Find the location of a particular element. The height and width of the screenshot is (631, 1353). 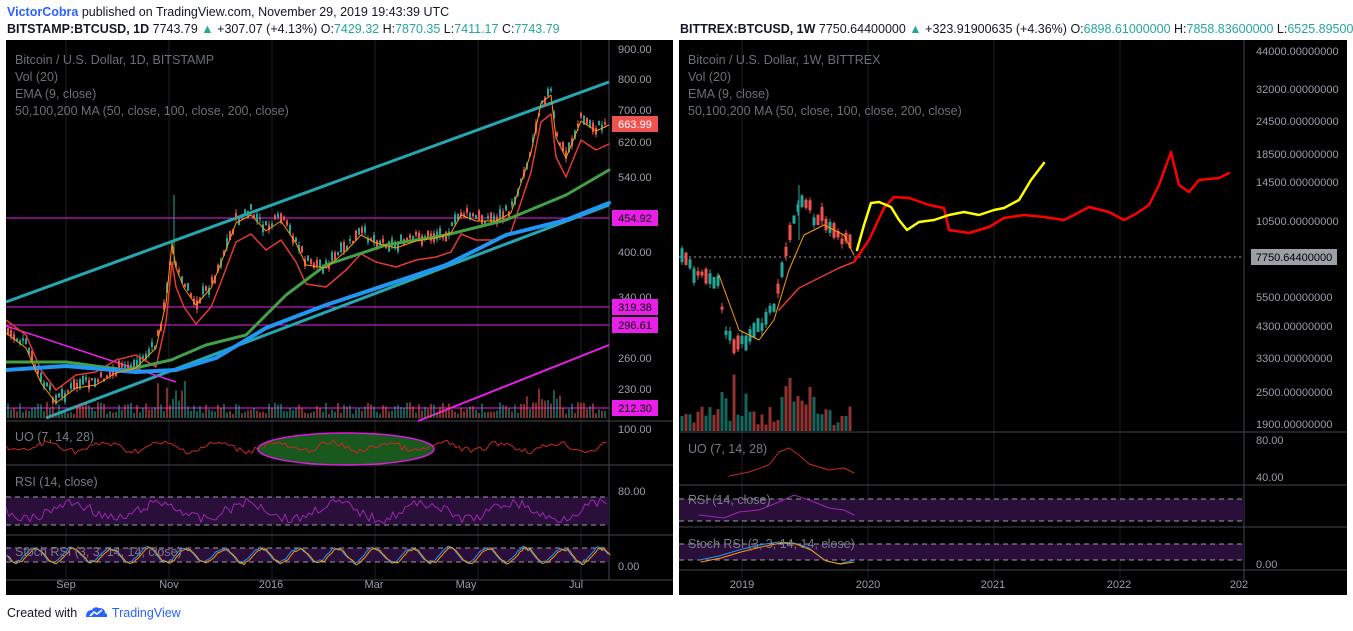

right-overlay-ema: EMA (9, close) is located at coordinates (729, 94).